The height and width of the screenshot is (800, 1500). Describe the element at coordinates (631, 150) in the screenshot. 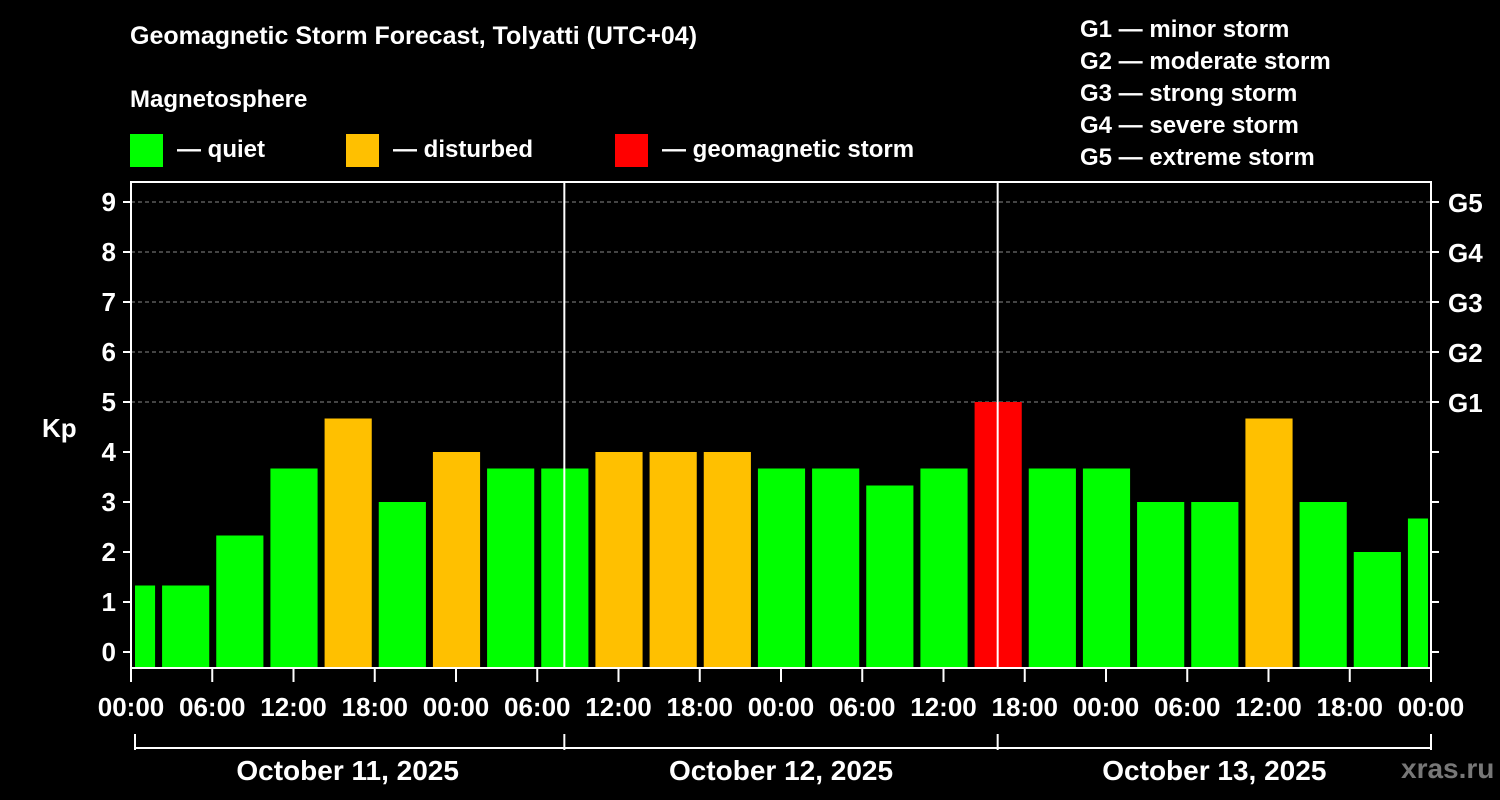

I see `legend-swatch-storm` at that location.